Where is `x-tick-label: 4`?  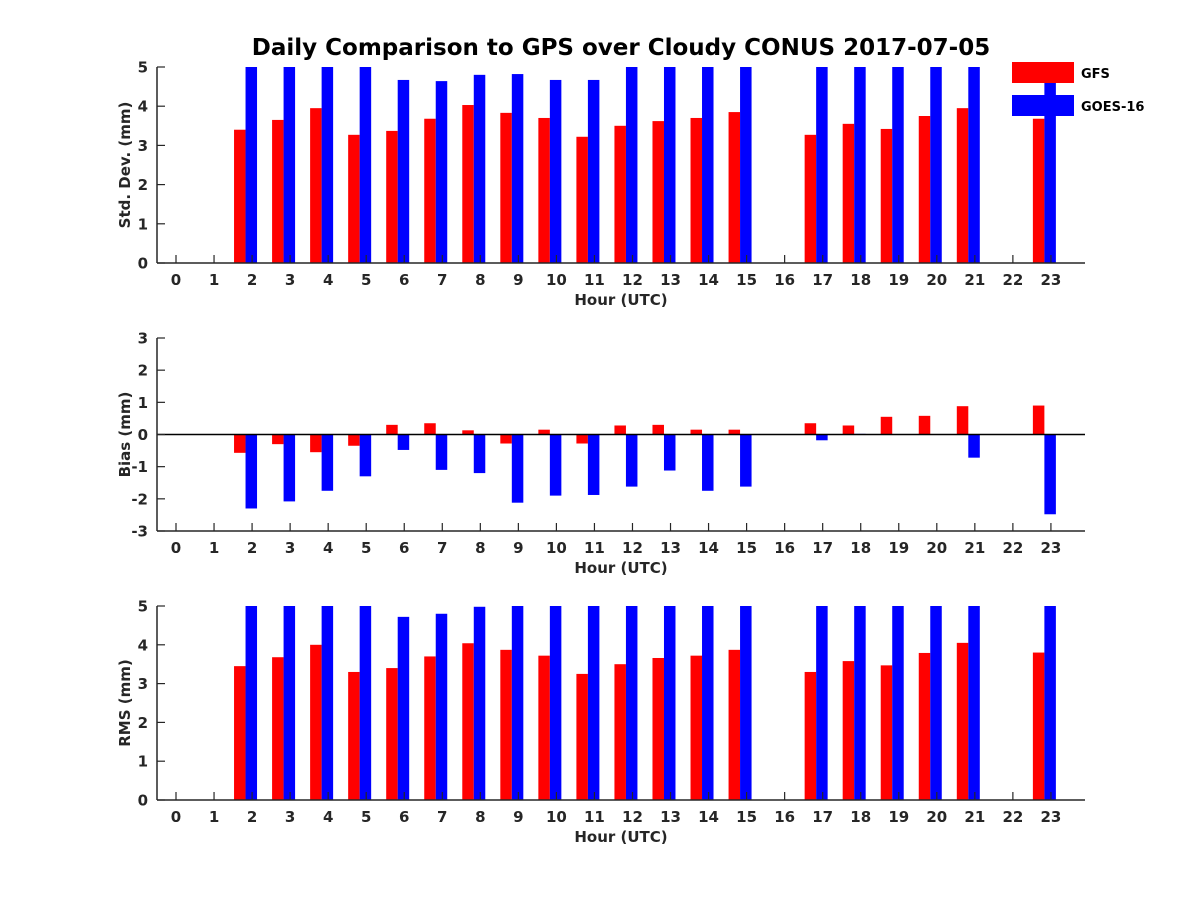
x-tick-label: 4 is located at coordinates (328, 280).